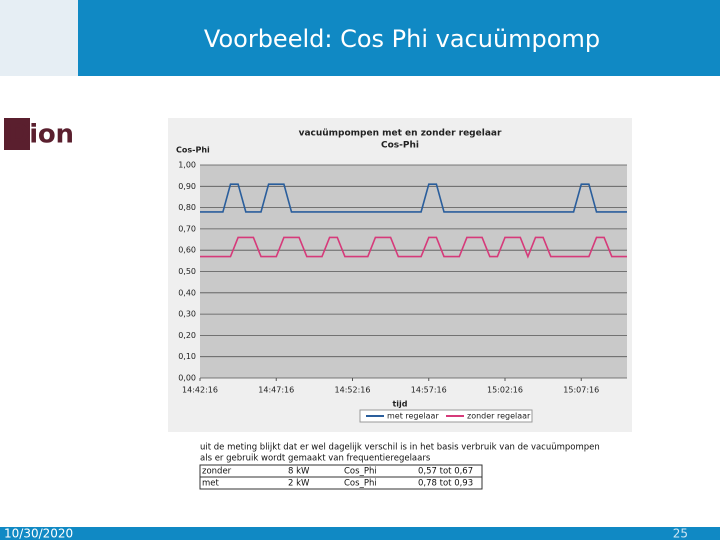  I want to click on table-cell: 8 kW, so click(299, 472).